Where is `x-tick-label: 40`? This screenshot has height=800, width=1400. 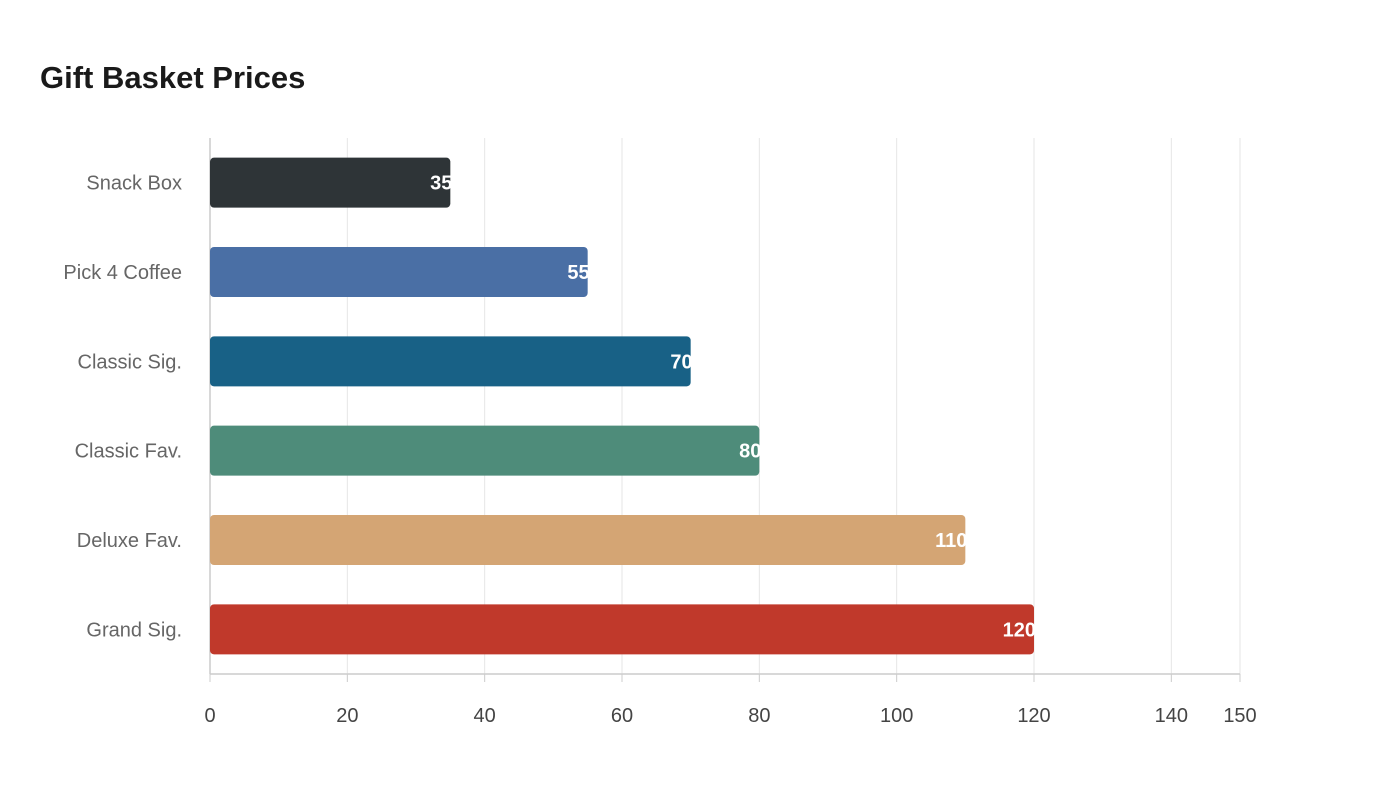
x-tick-label: 40 is located at coordinates (485, 716).